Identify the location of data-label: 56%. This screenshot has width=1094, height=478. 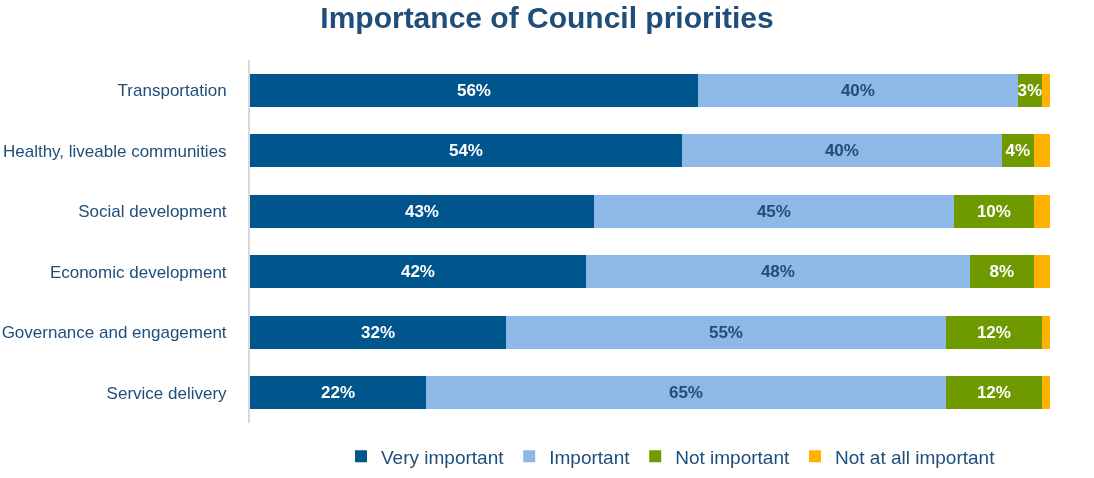
(473, 90).